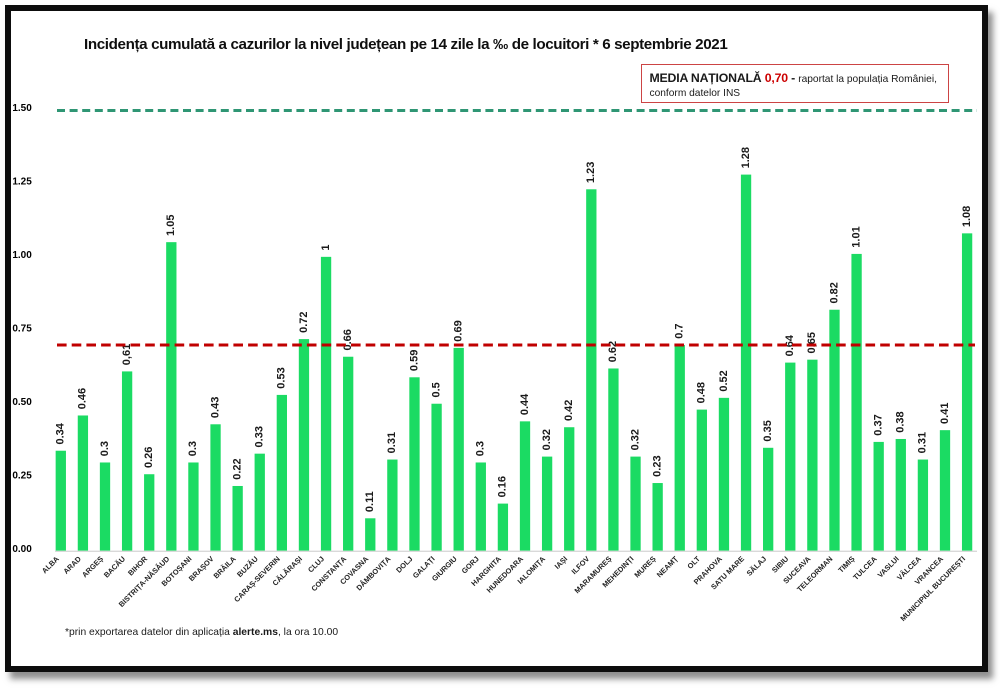 This screenshot has height=688, width=1000. Describe the element at coordinates (812, 342) in the screenshot. I see `svg-text: 0,65` at that location.